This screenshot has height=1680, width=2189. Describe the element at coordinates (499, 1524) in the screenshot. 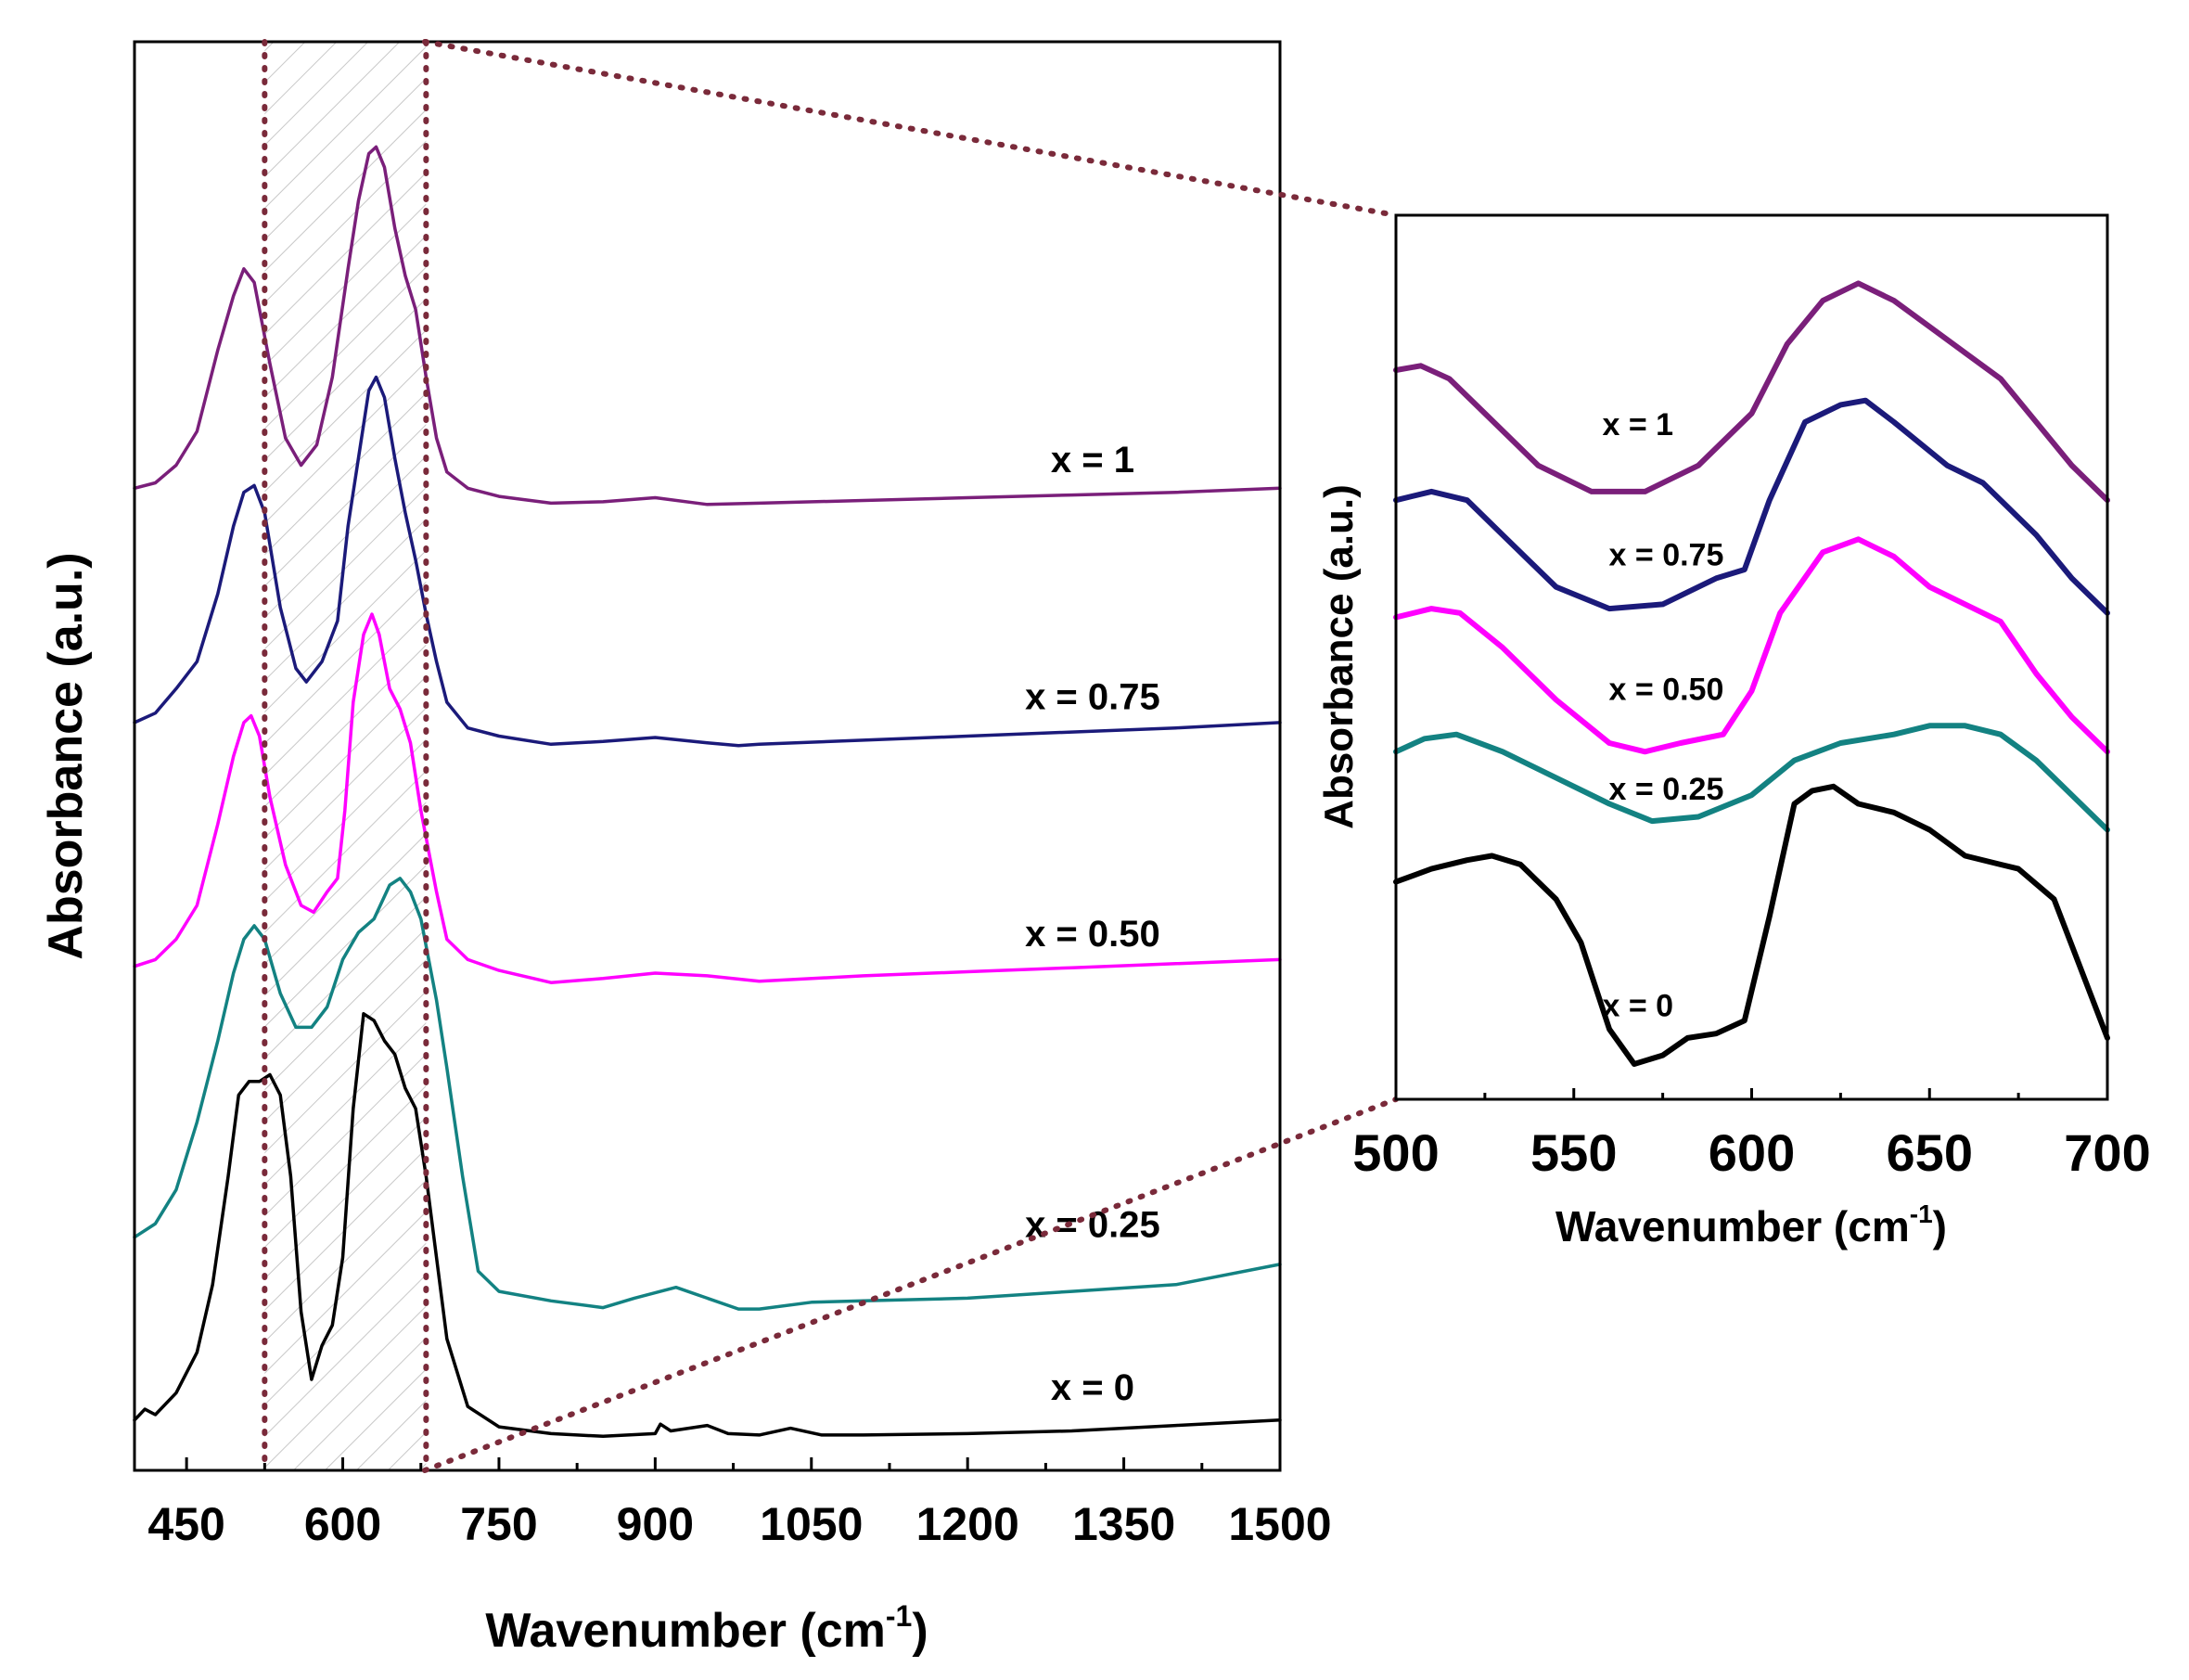

I see `x-tick-label: 750` at that location.